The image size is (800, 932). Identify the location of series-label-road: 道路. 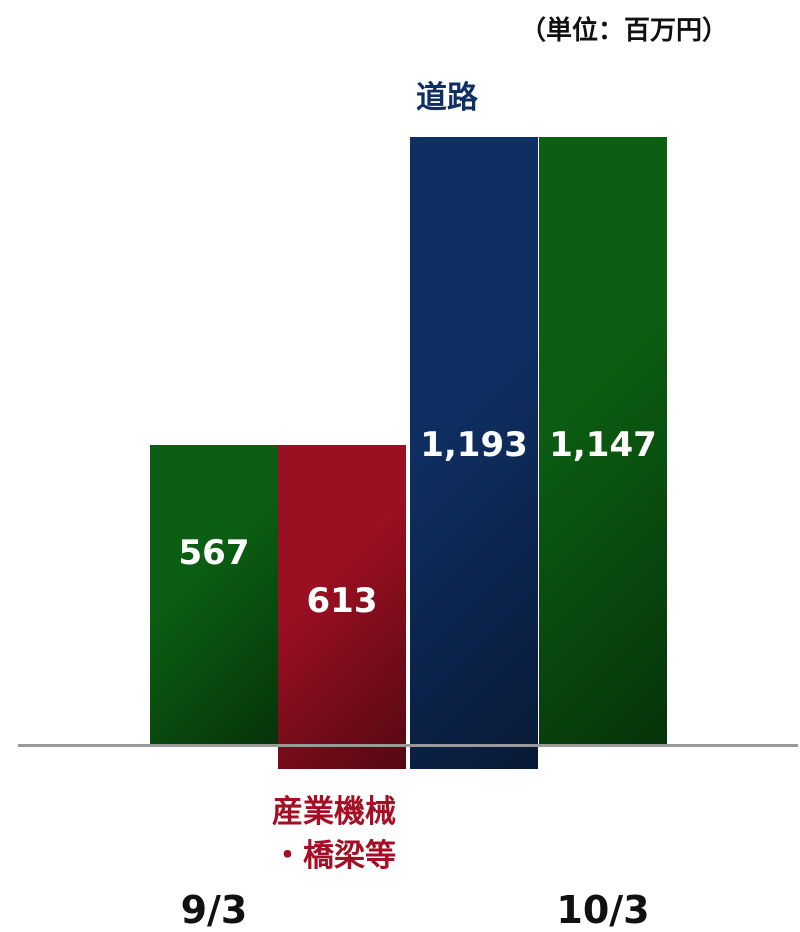
(447, 98).